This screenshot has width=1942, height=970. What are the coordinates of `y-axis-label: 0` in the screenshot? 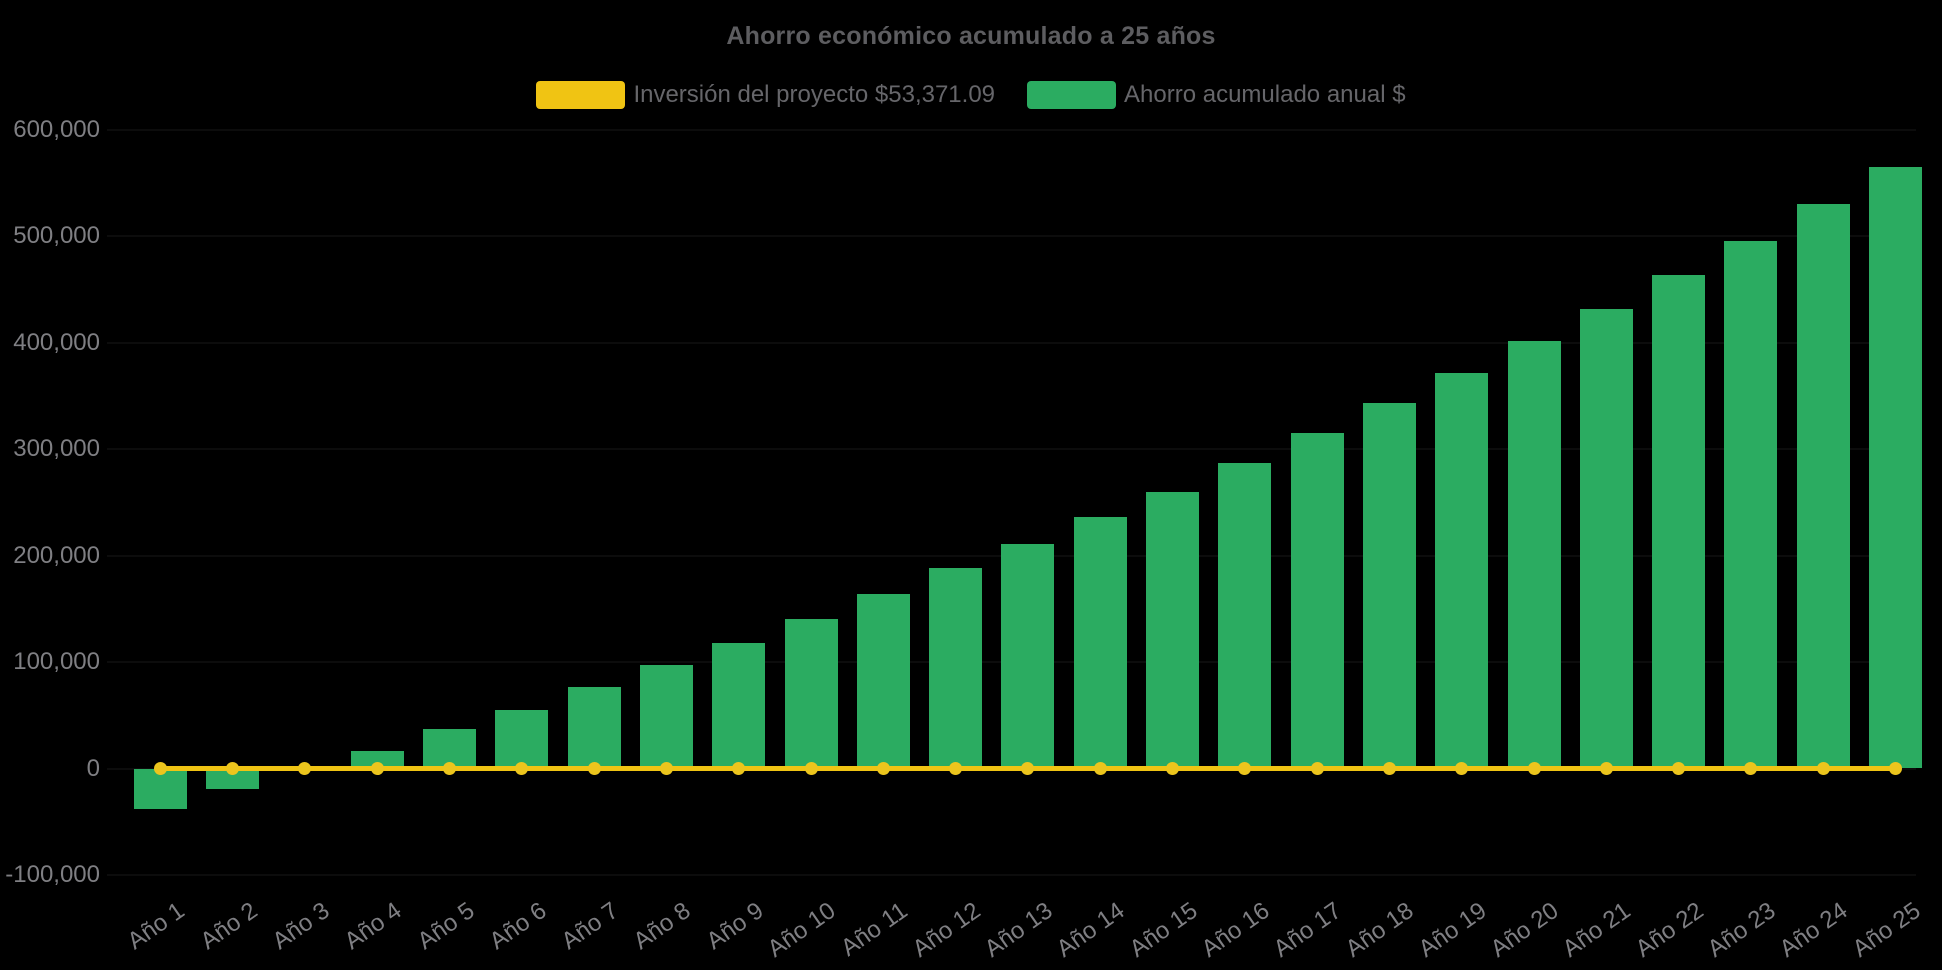 It's located at (93, 768).